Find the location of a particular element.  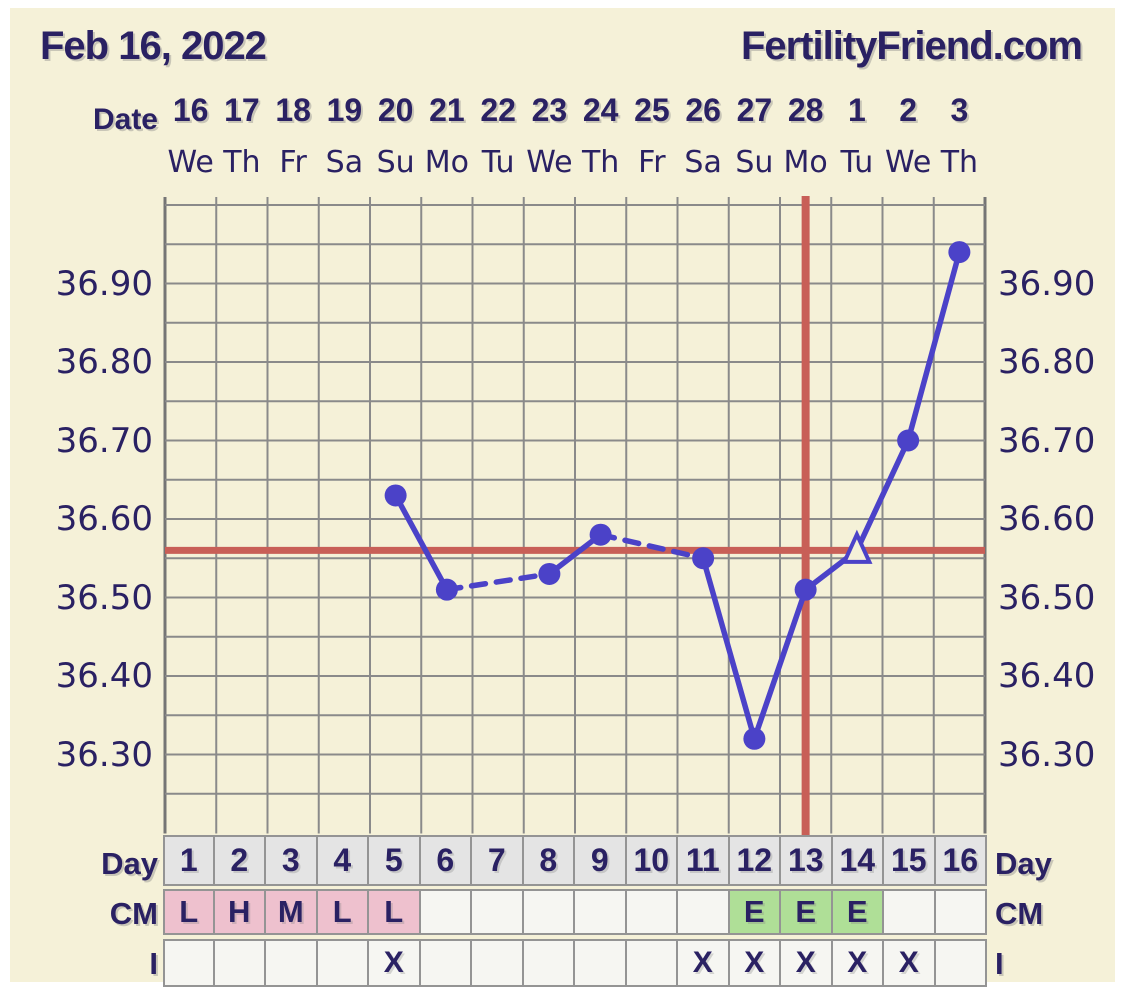

day-cell-3: 3 is located at coordinates (291, 860).